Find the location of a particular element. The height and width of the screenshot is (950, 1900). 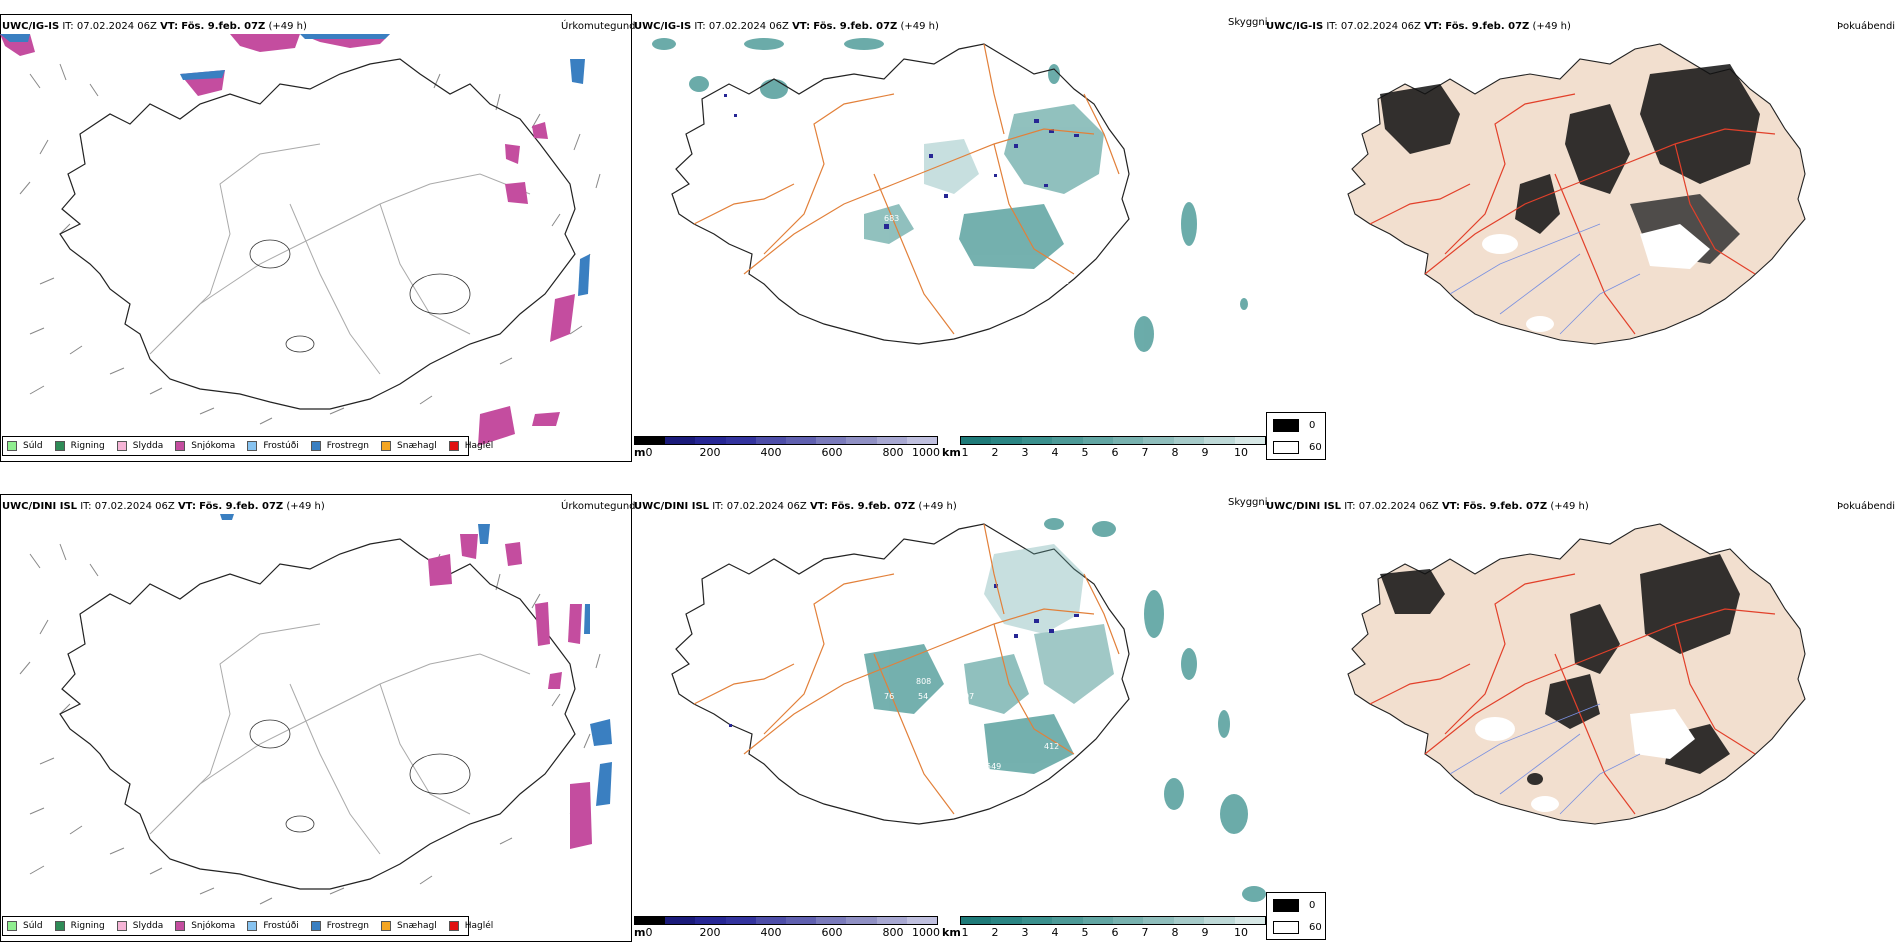

vis-label: 477 is located at coordinates (1021, 281).